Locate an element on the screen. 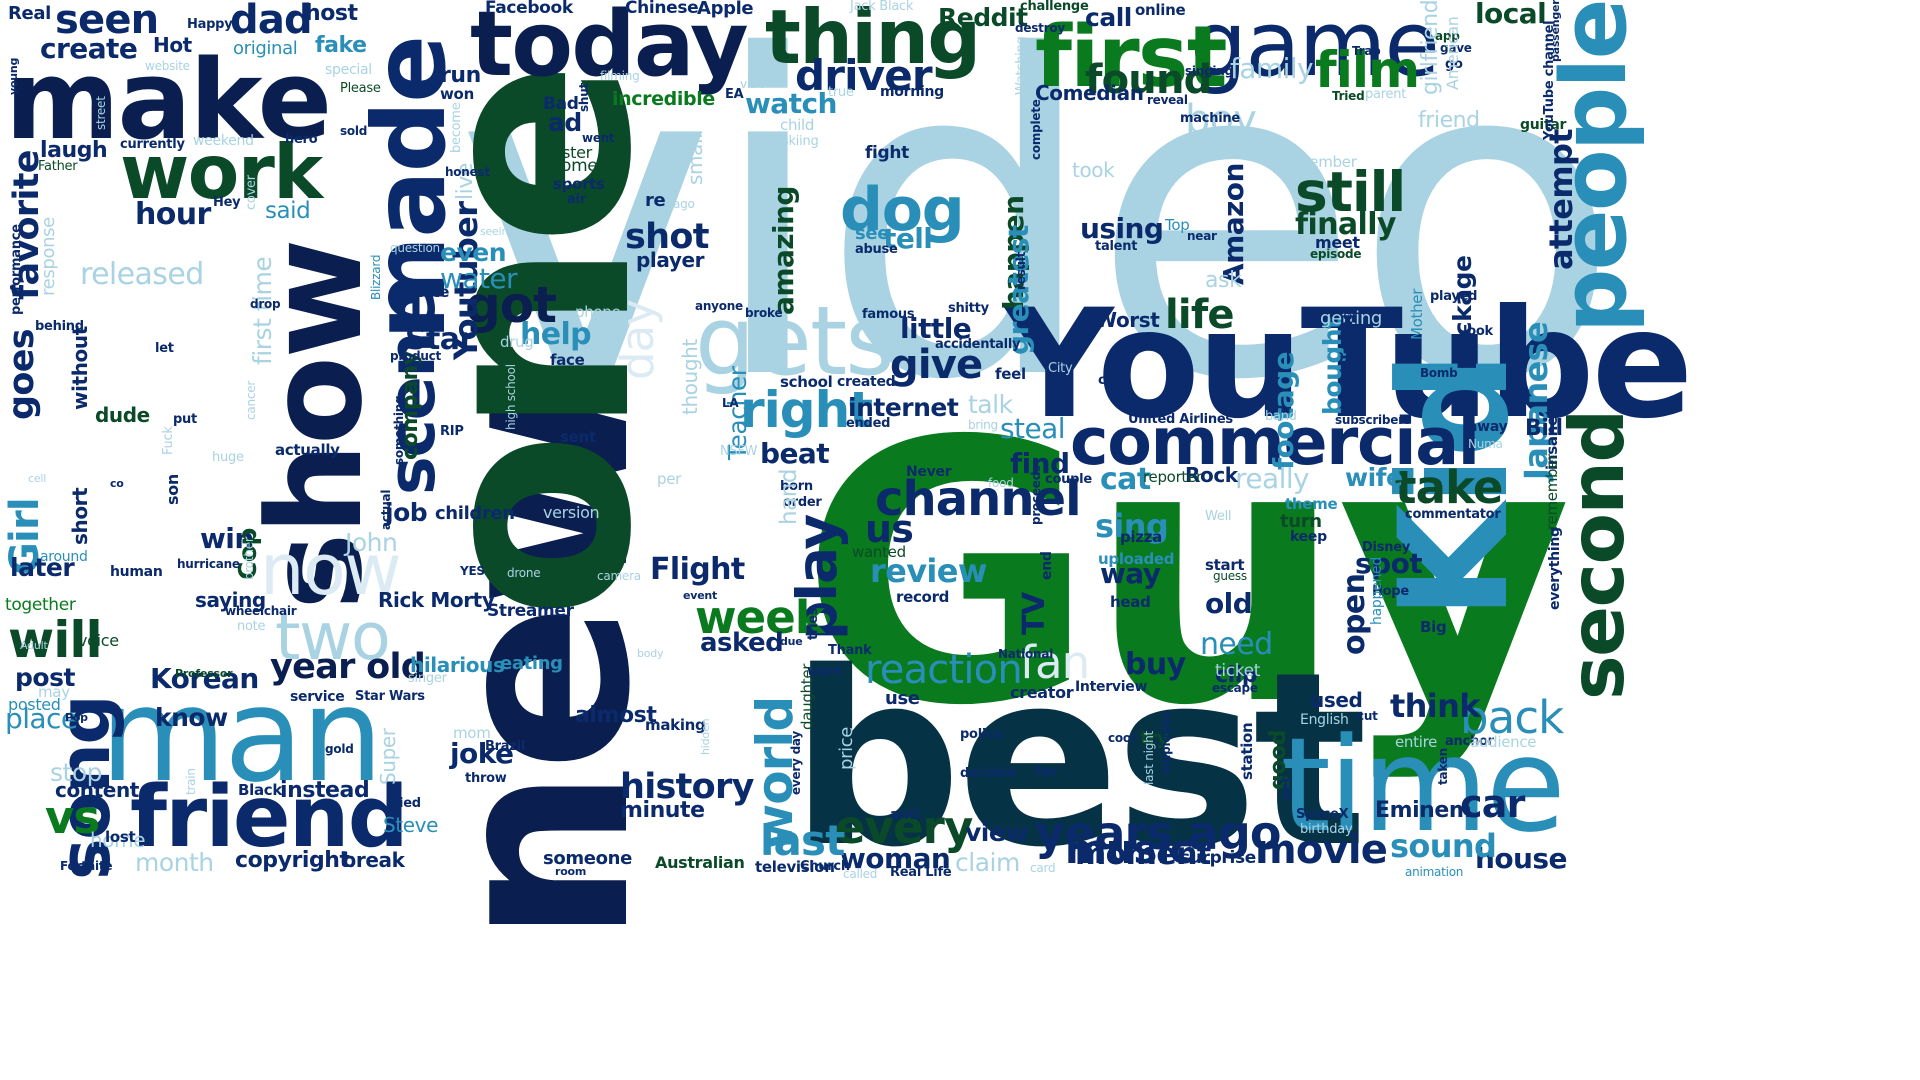  word-stop: stop is located at coordinates (76, 772).